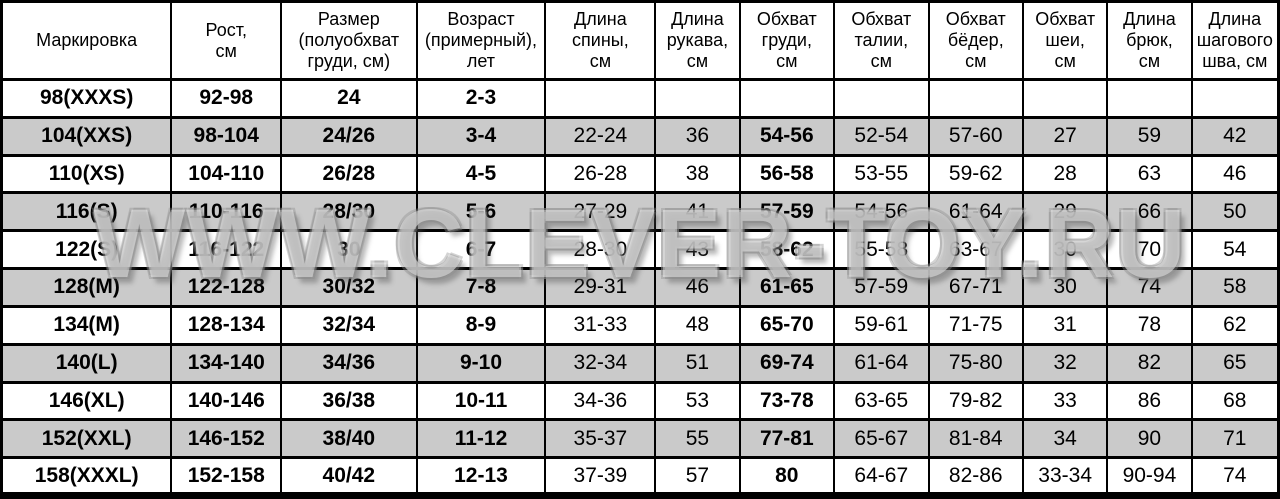 This screenshot has height=499, width=1280. I want to click on table-cell: 34-36, so click(600, 401).